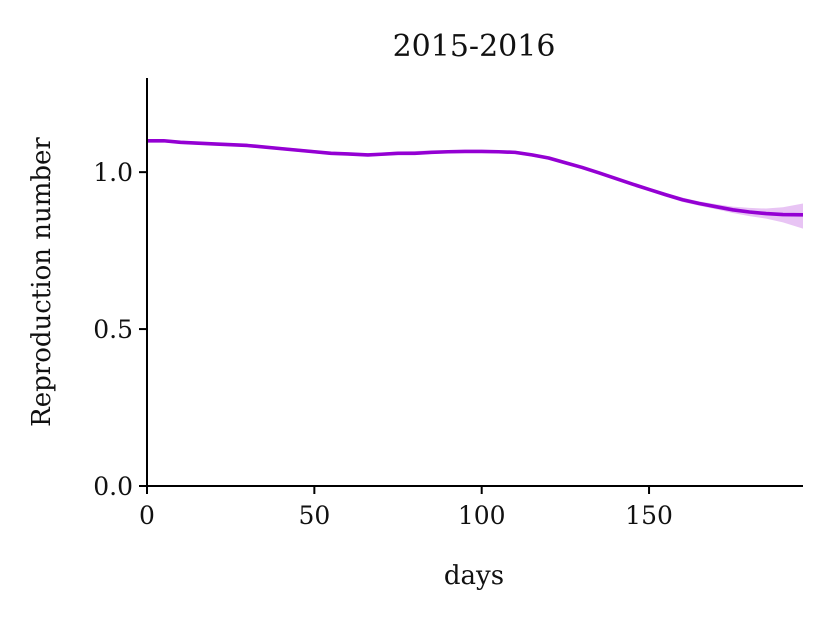 The image size is (829, 622). I want to click on y-tick-label: 0.0, so click(113, 486).